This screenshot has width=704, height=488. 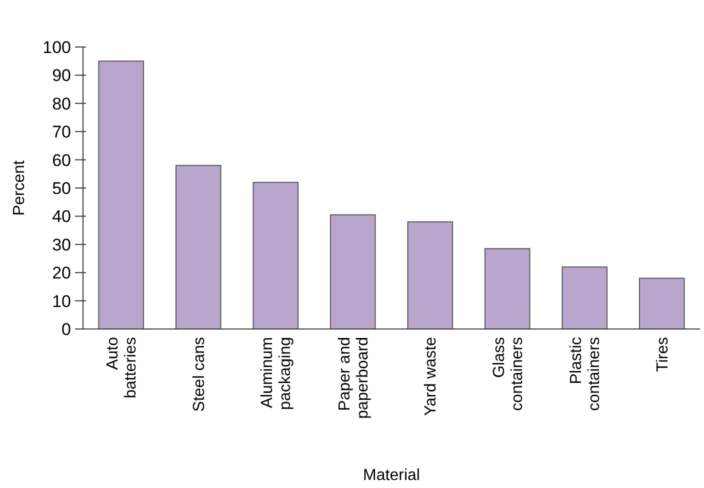 I want to click on y-tick-label: 20, so click(x=61, y=273).